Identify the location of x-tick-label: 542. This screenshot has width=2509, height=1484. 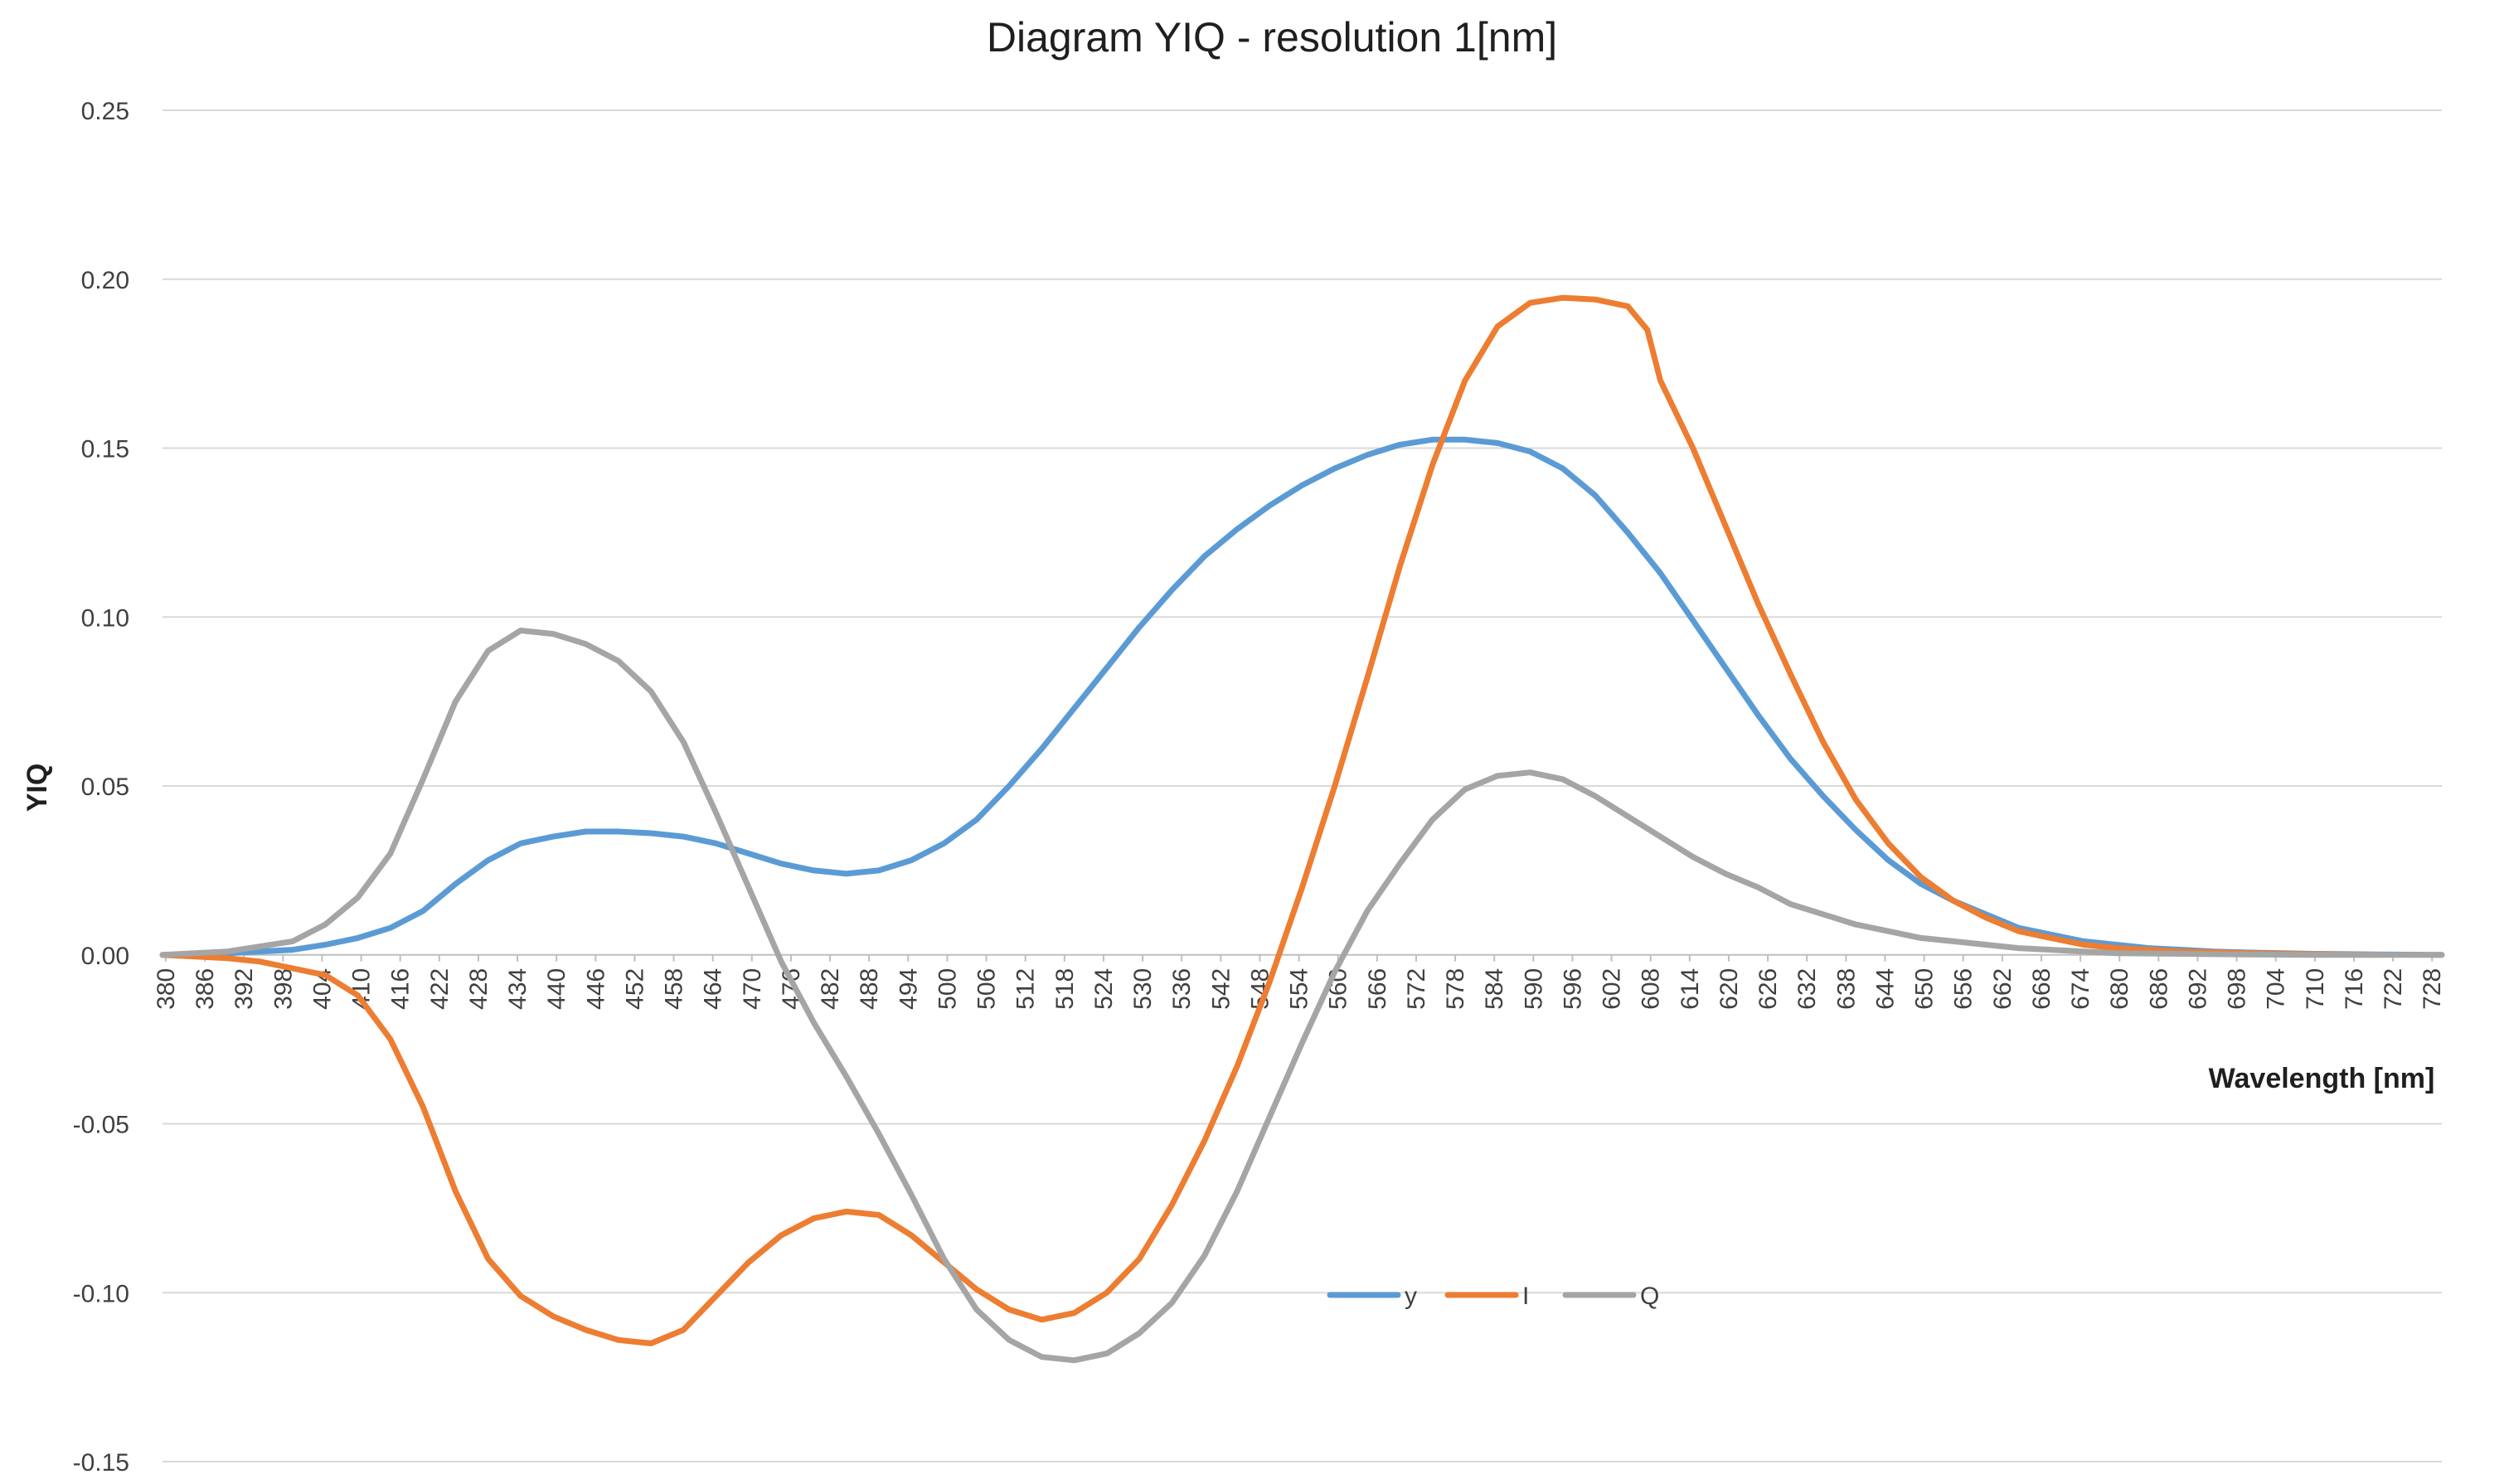
(1221, 989).